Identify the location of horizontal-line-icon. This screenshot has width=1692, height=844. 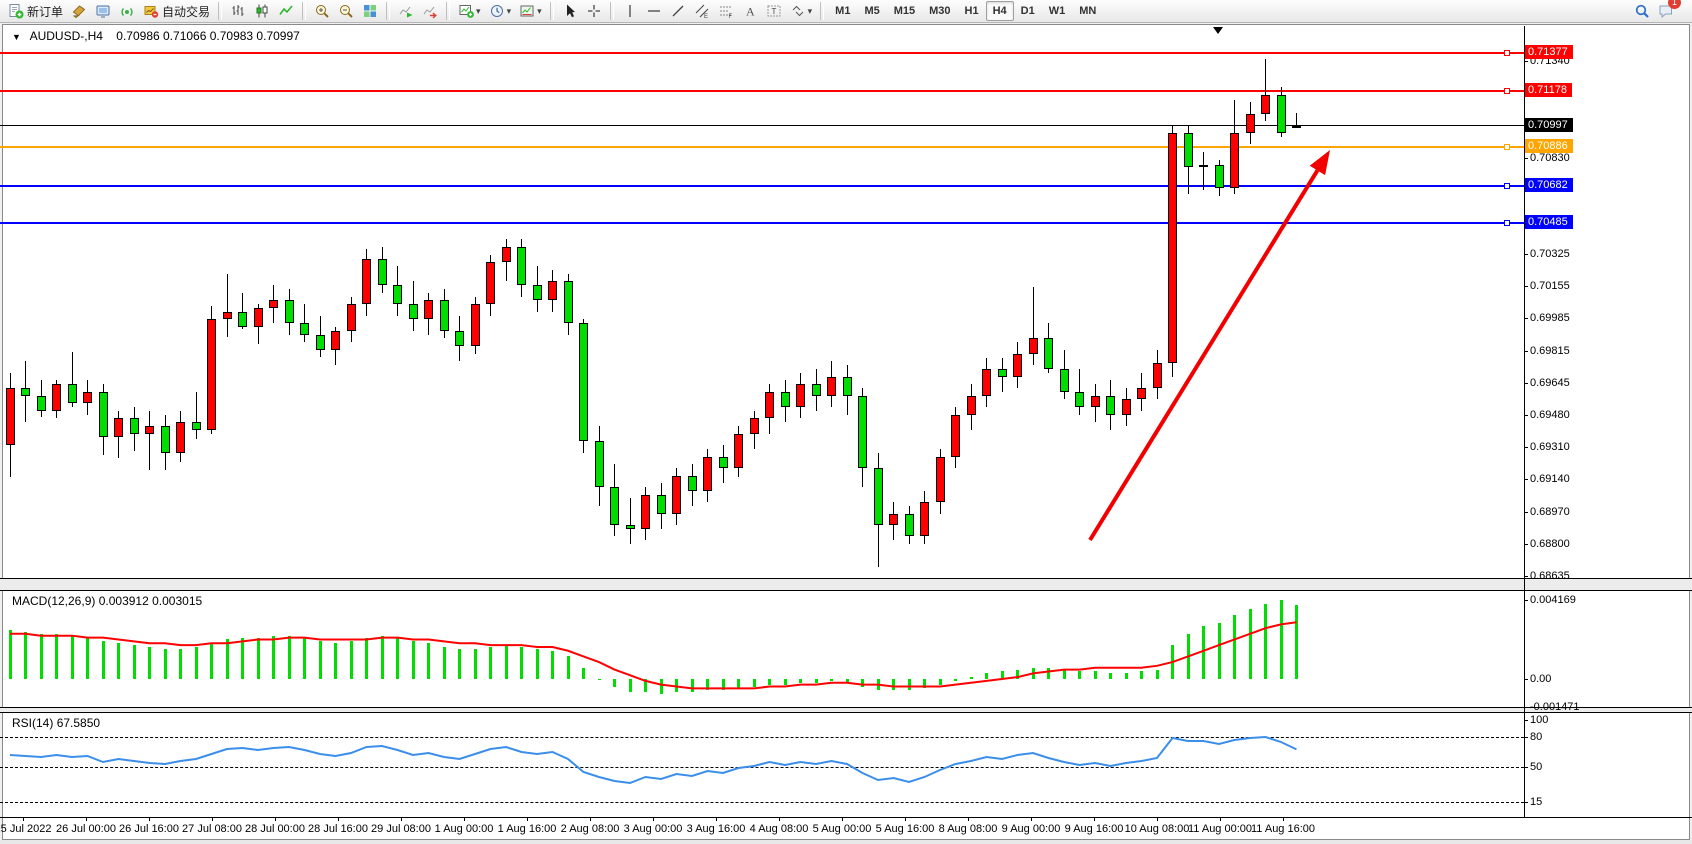
(653, 11).